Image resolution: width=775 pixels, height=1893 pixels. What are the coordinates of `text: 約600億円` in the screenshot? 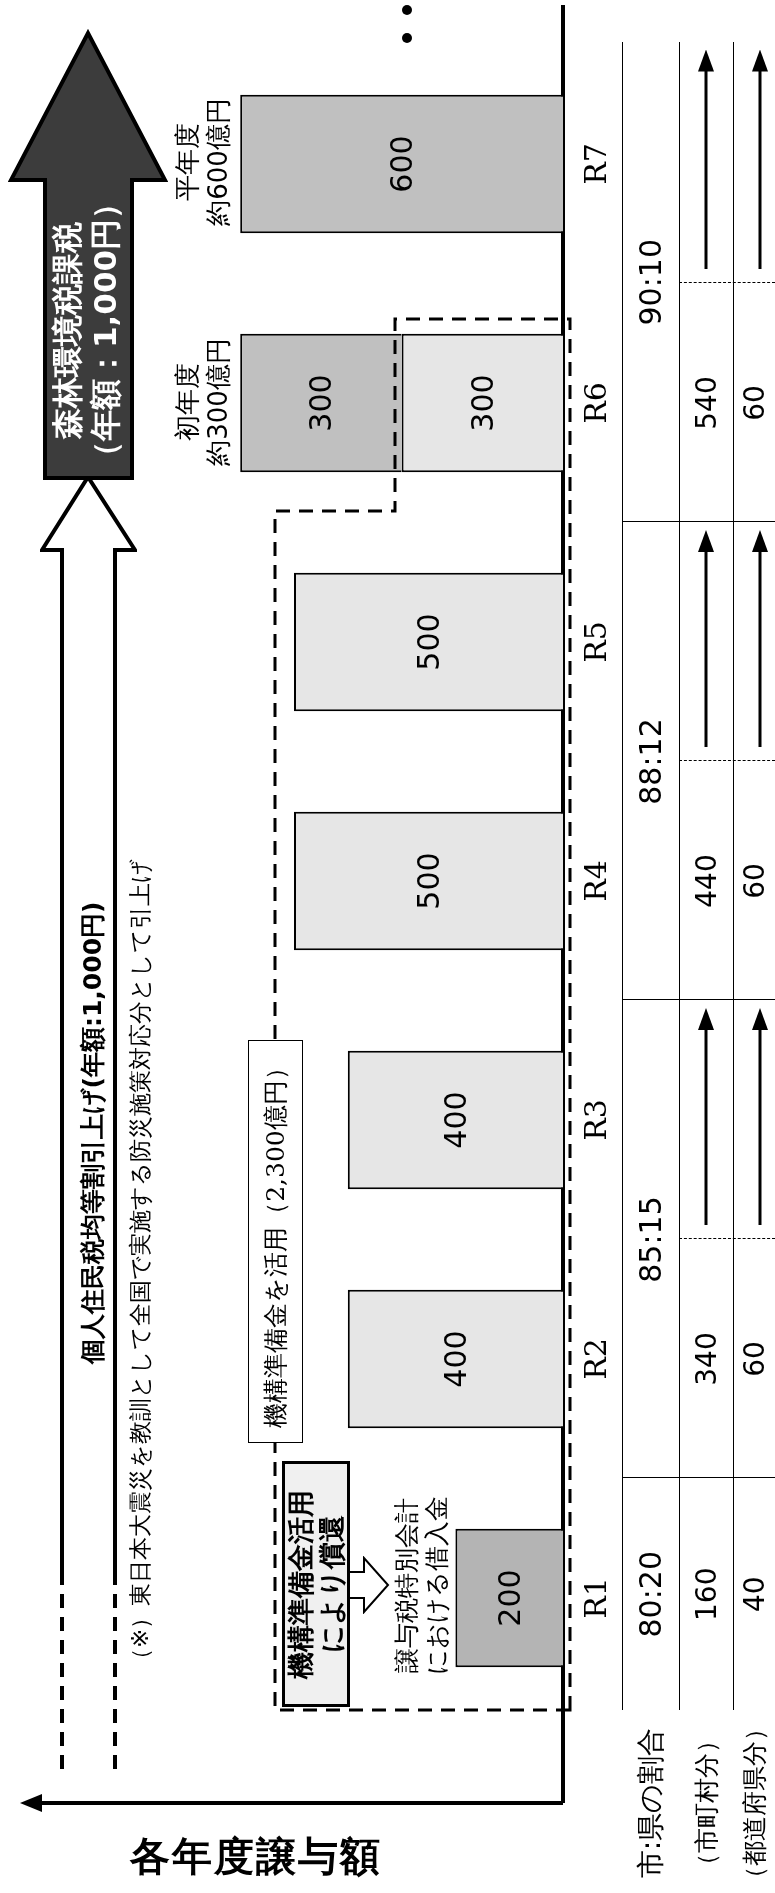 It's located at (218, 162).